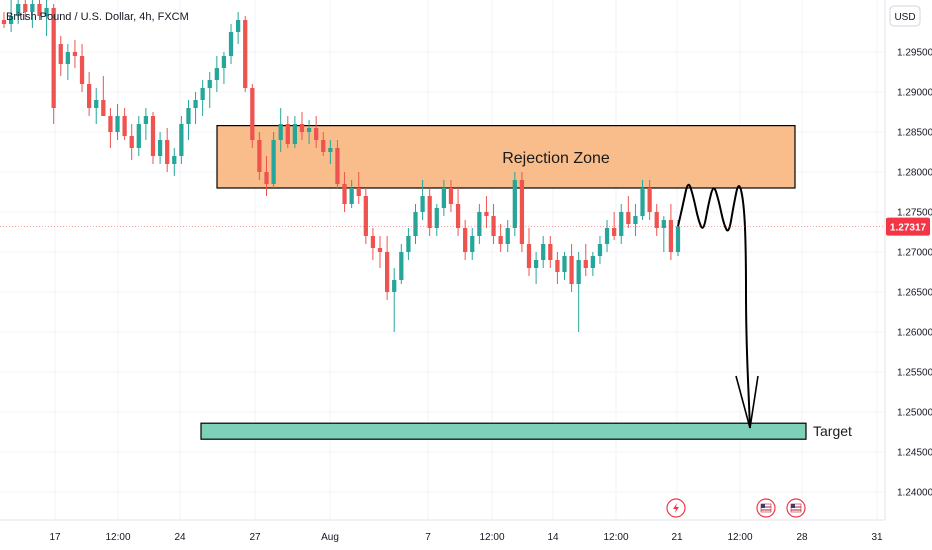  I want to click on target-zone, so click(503, 431).